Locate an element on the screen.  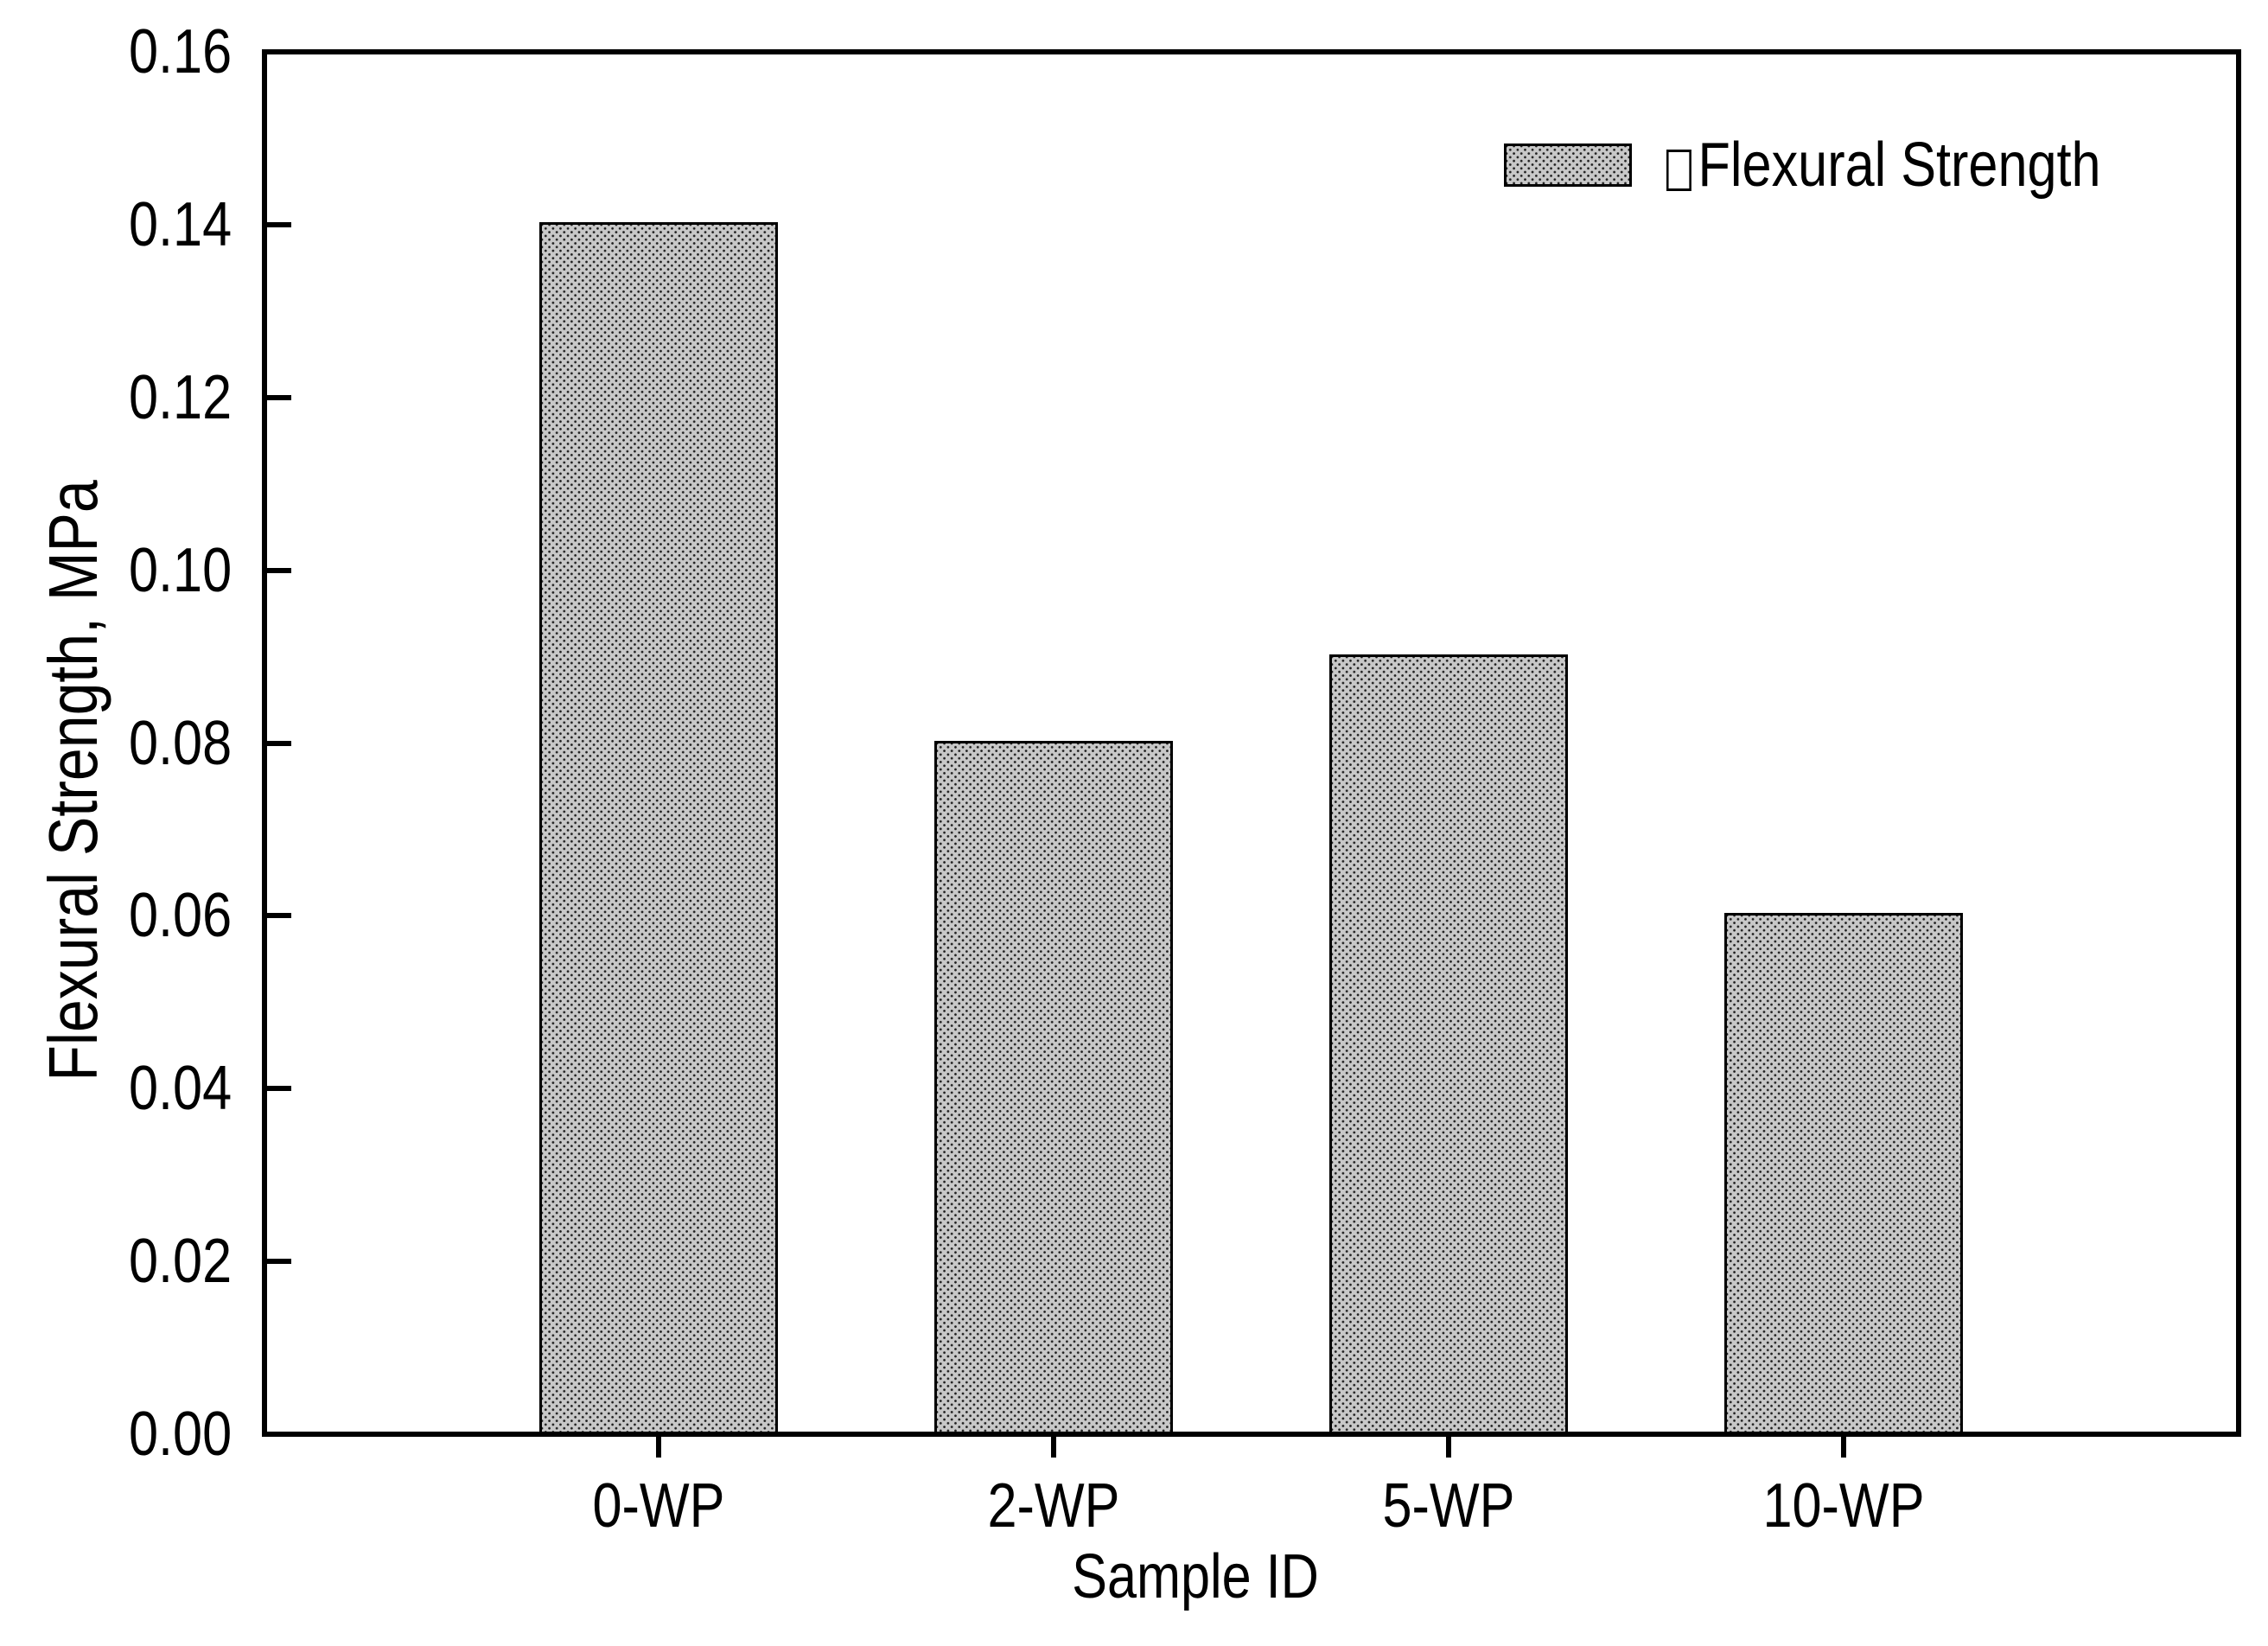
y-tick-label: 0.14 is located at coordinates (180, 224).